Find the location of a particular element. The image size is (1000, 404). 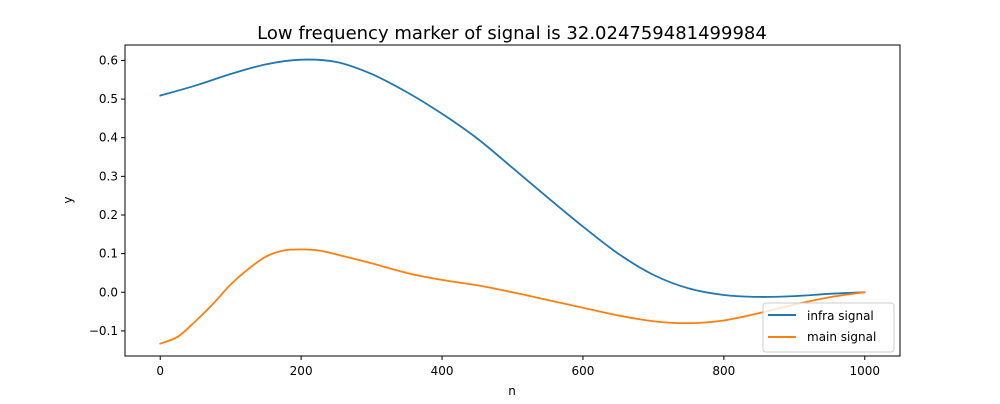

legend: infra signal main signal is located at coordinates (828, 327).